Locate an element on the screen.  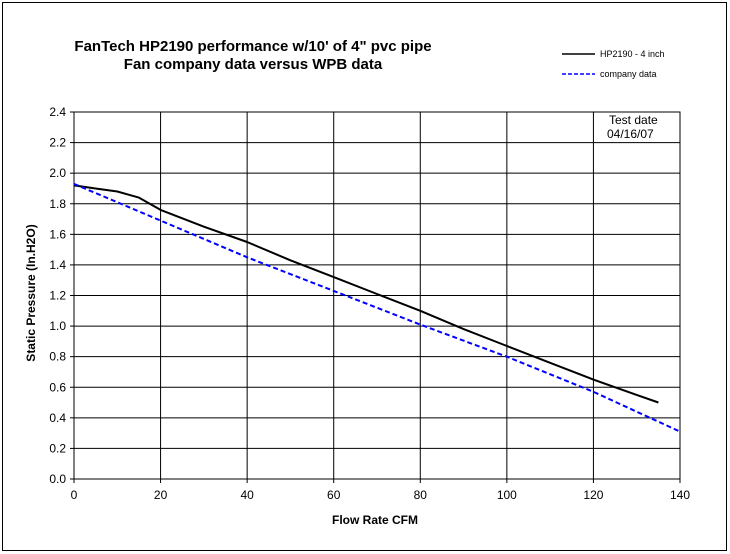
y-tick-label: 2.4 is located at coordinates (57, 112).